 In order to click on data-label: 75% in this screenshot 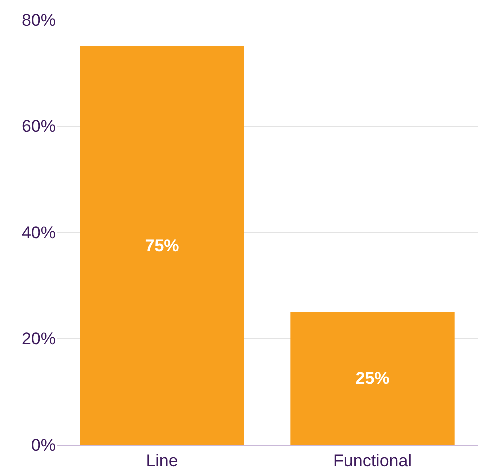, I will do `click(162, 246)`.